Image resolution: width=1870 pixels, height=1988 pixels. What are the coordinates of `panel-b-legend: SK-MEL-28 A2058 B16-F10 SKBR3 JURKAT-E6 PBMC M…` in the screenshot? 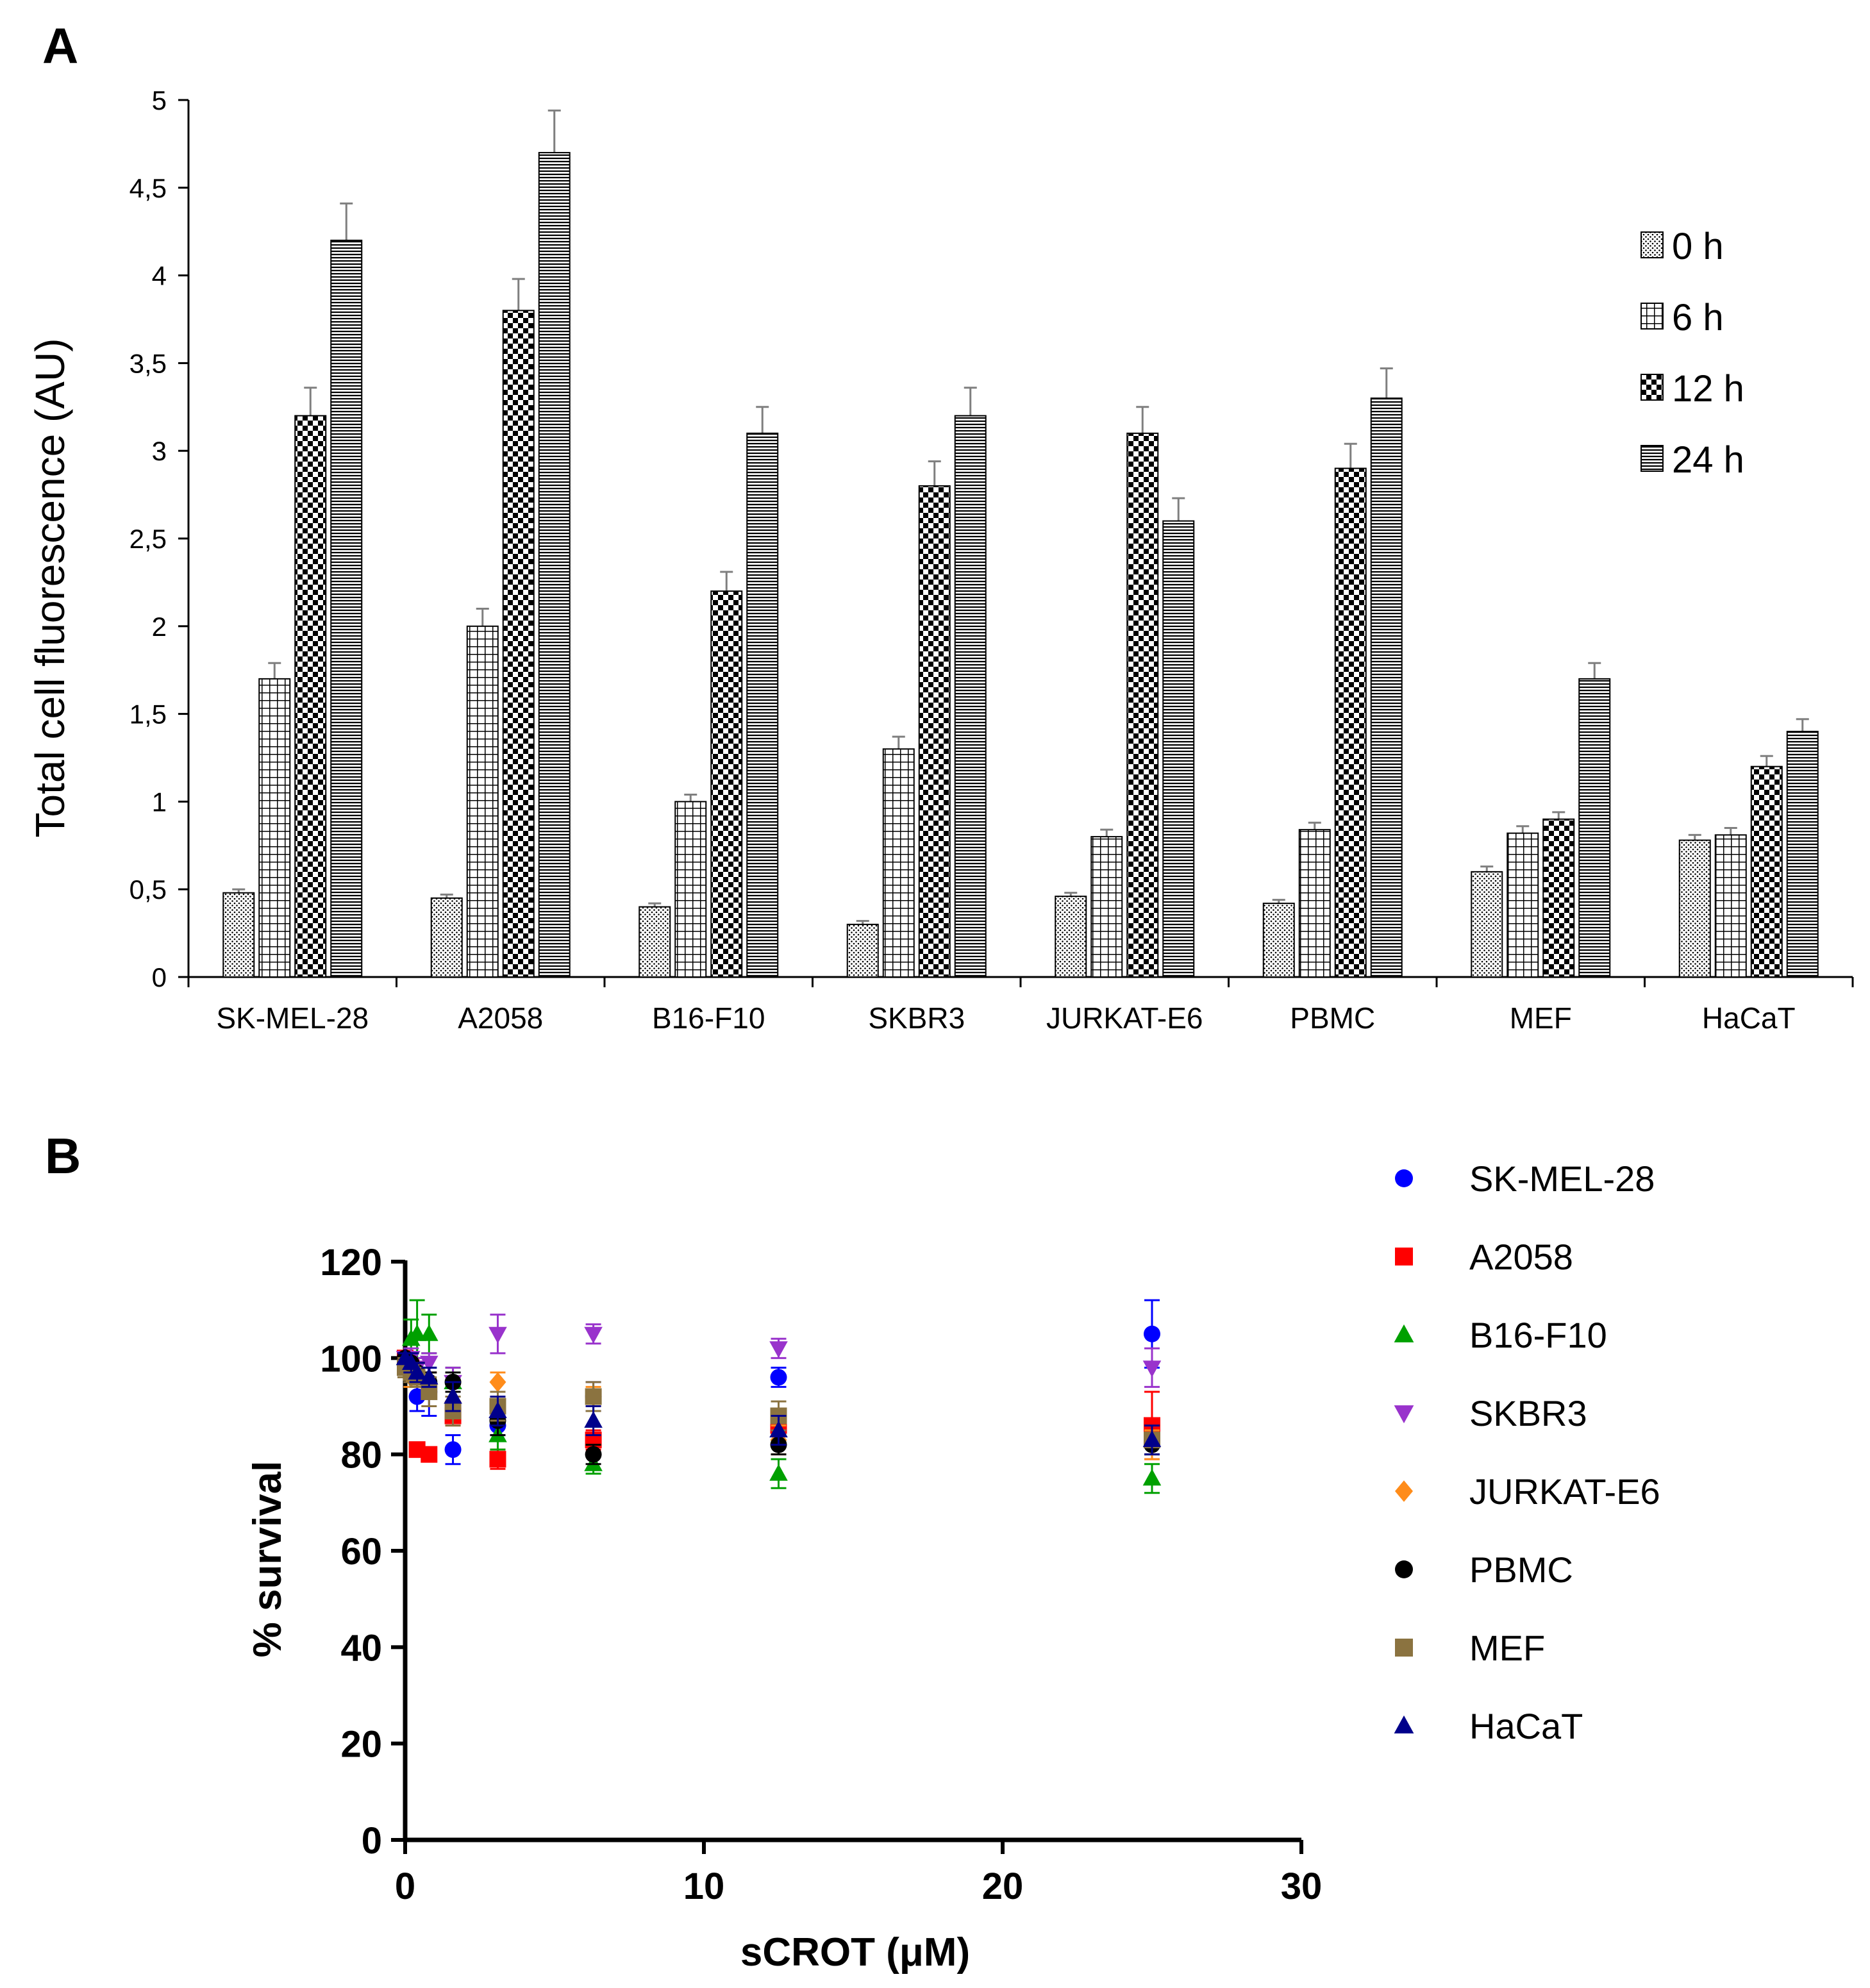 It's located at (1527, 1452).